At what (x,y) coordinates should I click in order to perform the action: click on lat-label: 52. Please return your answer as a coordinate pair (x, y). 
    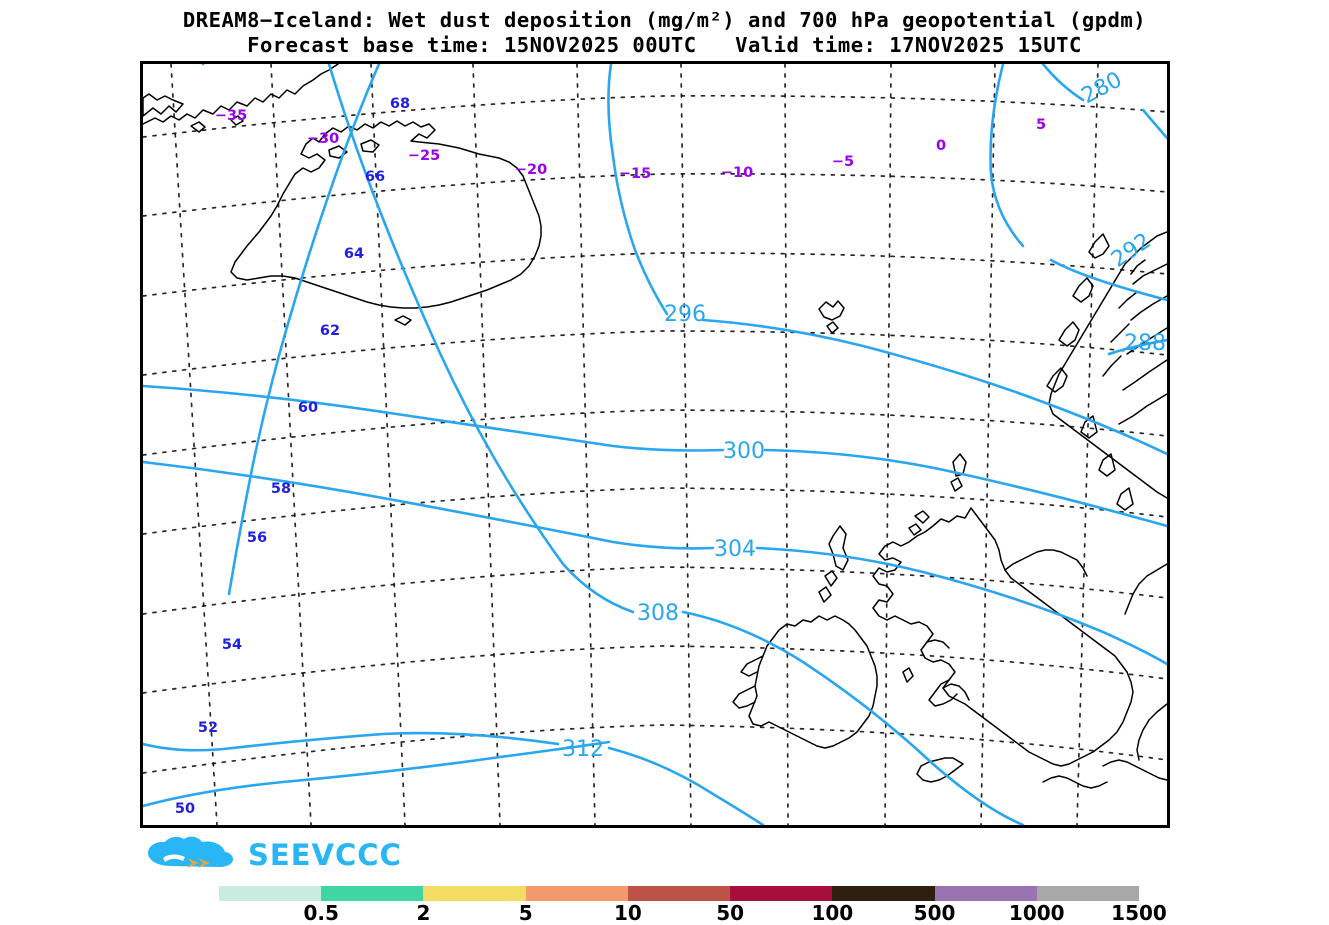
    Looking at the image, I should click on (208, 728).